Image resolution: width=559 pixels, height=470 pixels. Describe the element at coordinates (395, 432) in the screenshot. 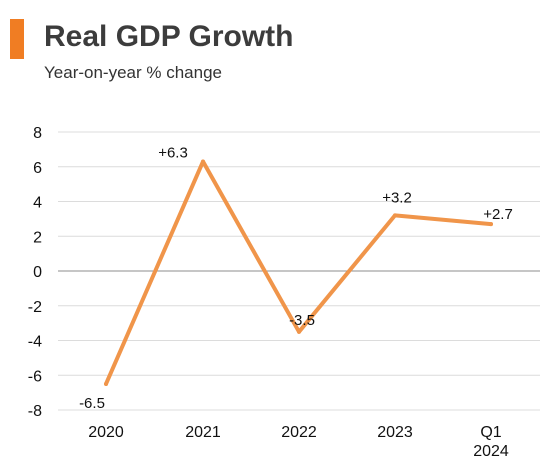

I see `x-tick-label: 2023` at that location.